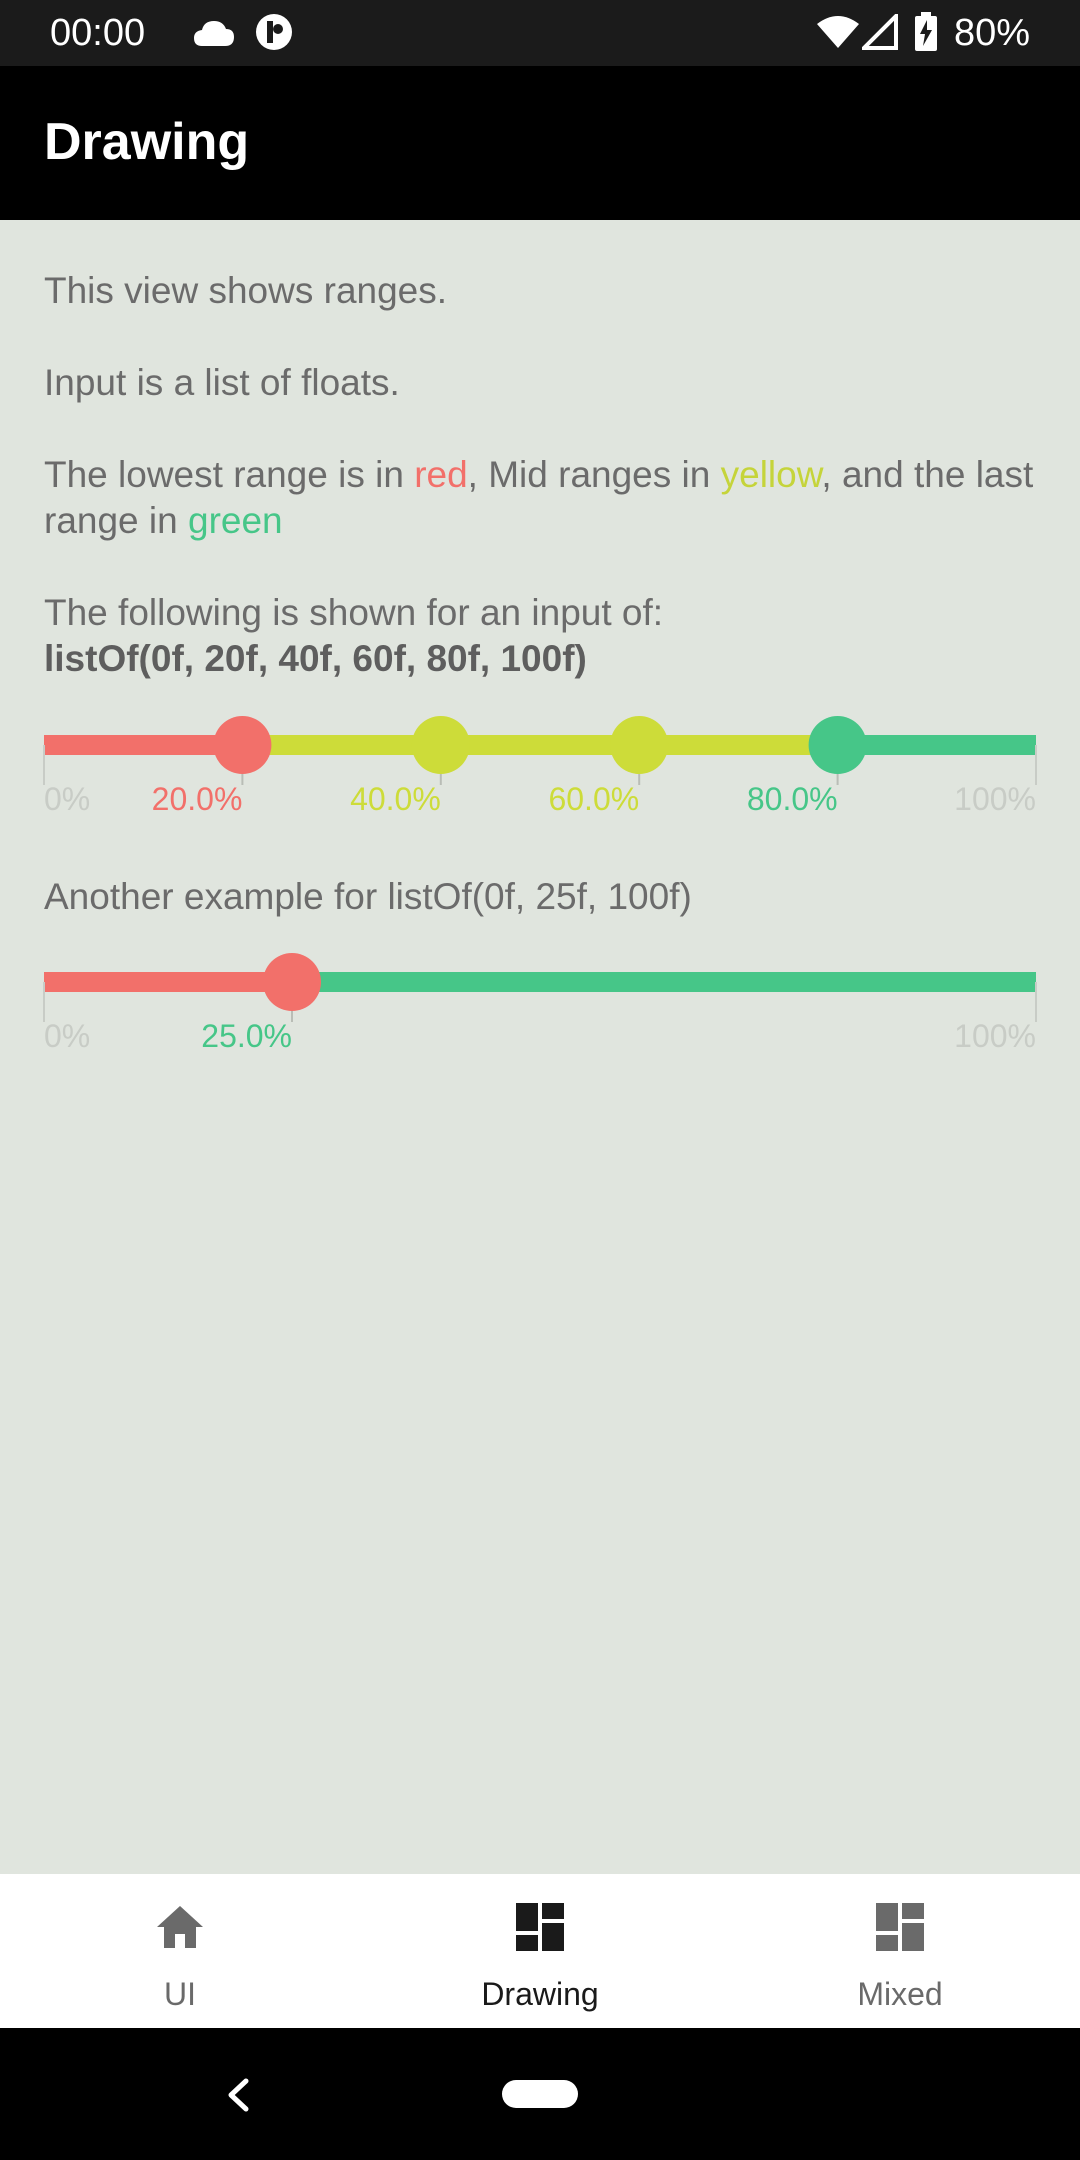 The height and width of the screenshot is (2160, 1080). What do you see at coordinates (540, 33) in the screenshot?
I see `status-bar: 00:00 80%` at bounding box center [540, 33].